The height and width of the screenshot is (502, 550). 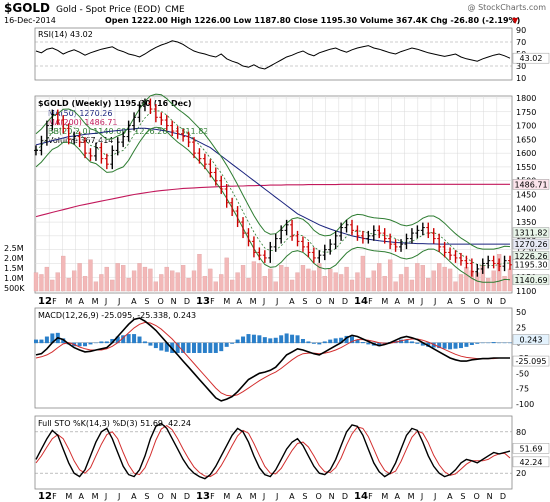 I want to click on rsi-ytick: 10, so click(x=521, y=78).